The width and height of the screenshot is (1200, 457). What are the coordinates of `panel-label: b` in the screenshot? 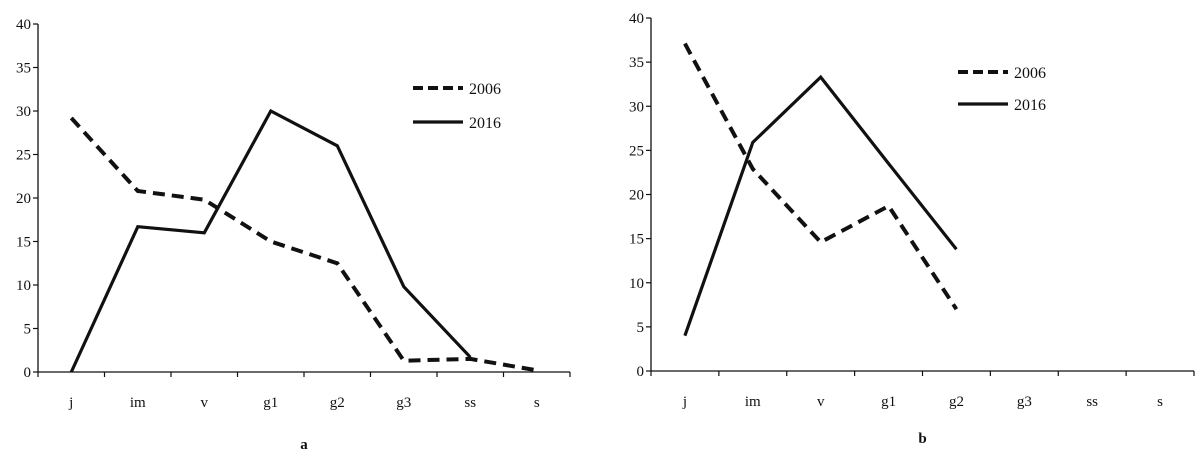 It's located at (922, 439).